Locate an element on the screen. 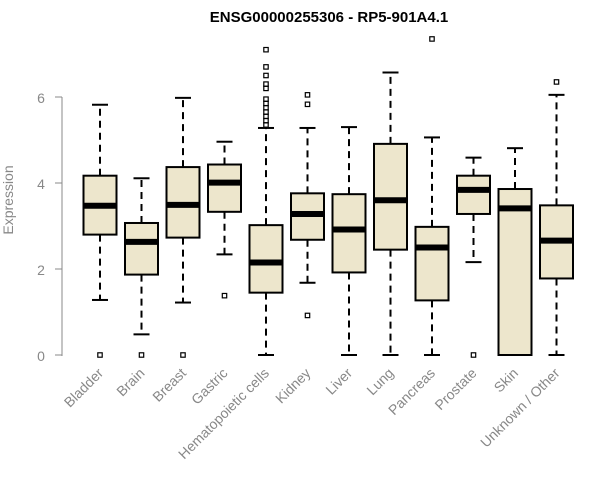 The width and height of the screenshot is (600, 500). box-gastric is located at coordinates (224, 219).